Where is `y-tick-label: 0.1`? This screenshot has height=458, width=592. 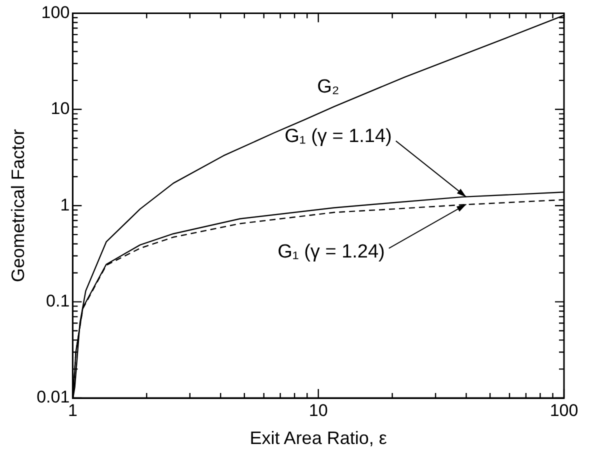 y-tick-label: 0.1 is located at coordinates (58, 300).